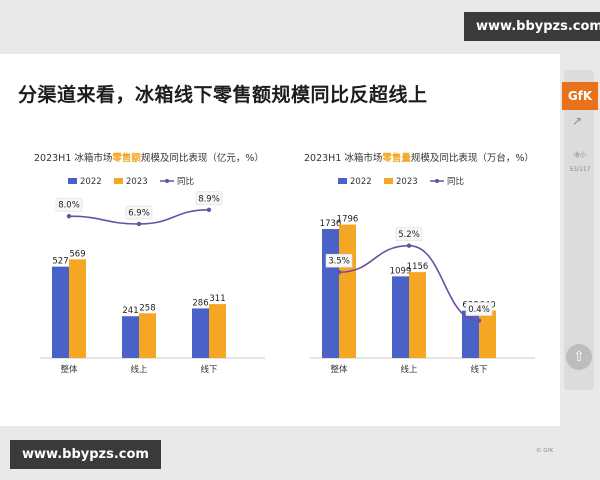  Describe the element at coordinates (77, 254) in the screenshot. I see `bar-label-2023-整体: 569` at that location.